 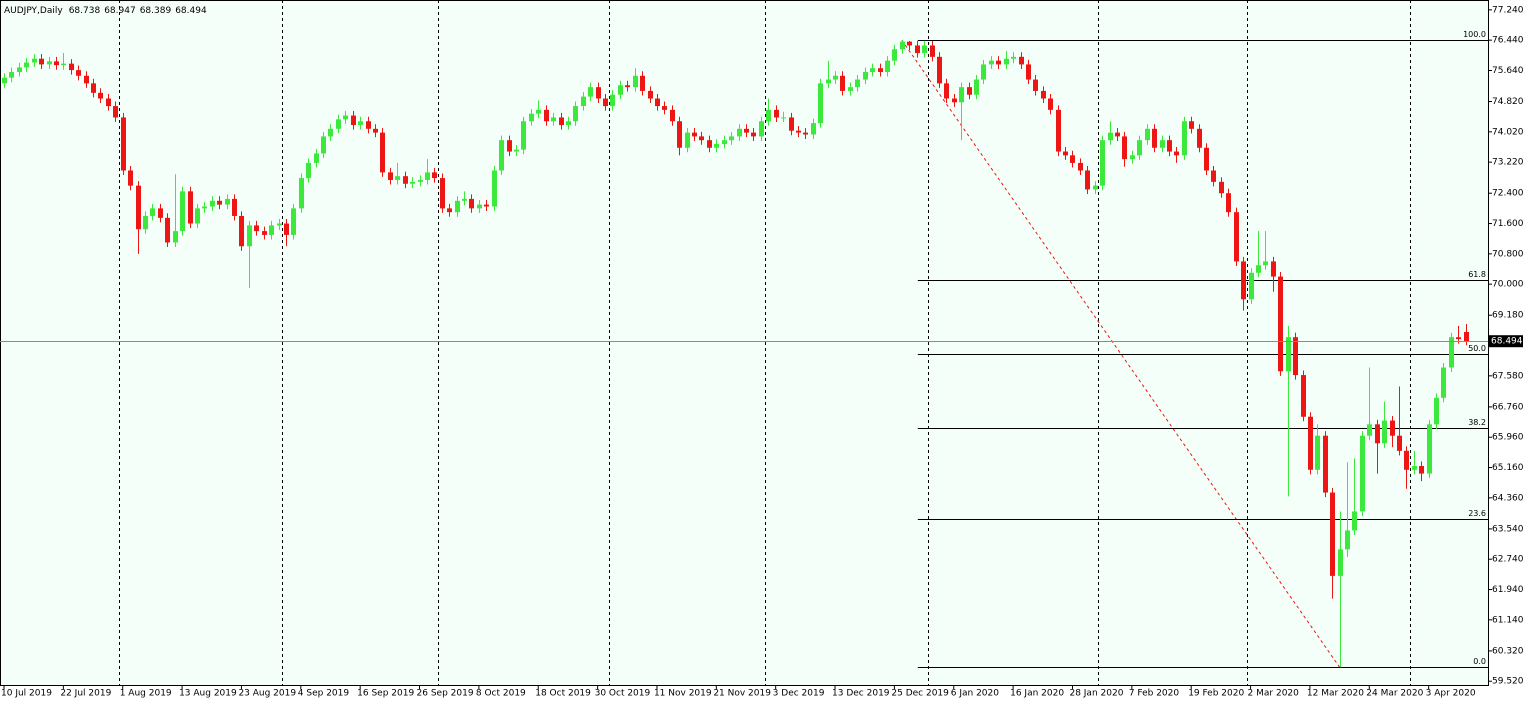 I want to click on y-tick-label: 71.600, so click(x=1508, y=224).